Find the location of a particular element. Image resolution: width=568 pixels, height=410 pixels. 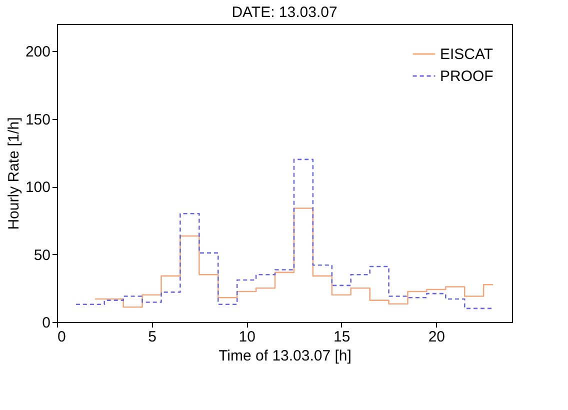

y-tick-label: 50 is located at coordinates (42, 255).